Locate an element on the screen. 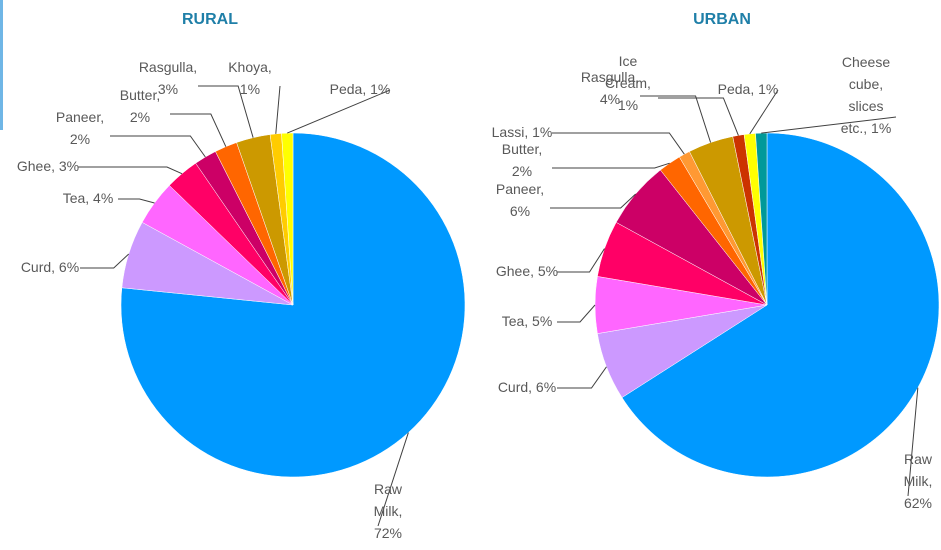 The image size is (941, 550). data-label: Raw Milk, 62% is located at coordinates (918, 481).